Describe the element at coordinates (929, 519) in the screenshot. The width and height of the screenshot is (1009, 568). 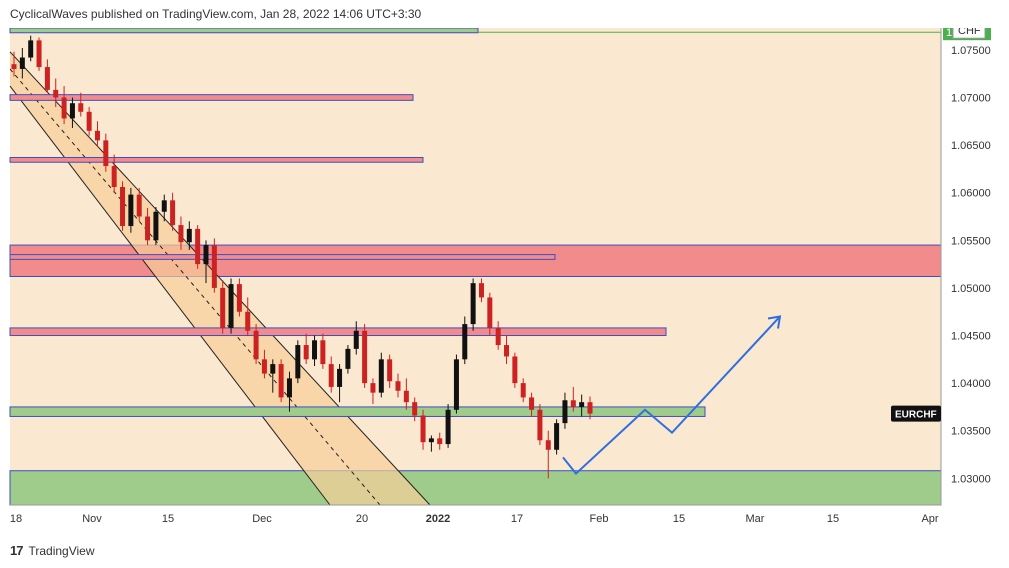
I see `x-tick-label: Apr` at that location.